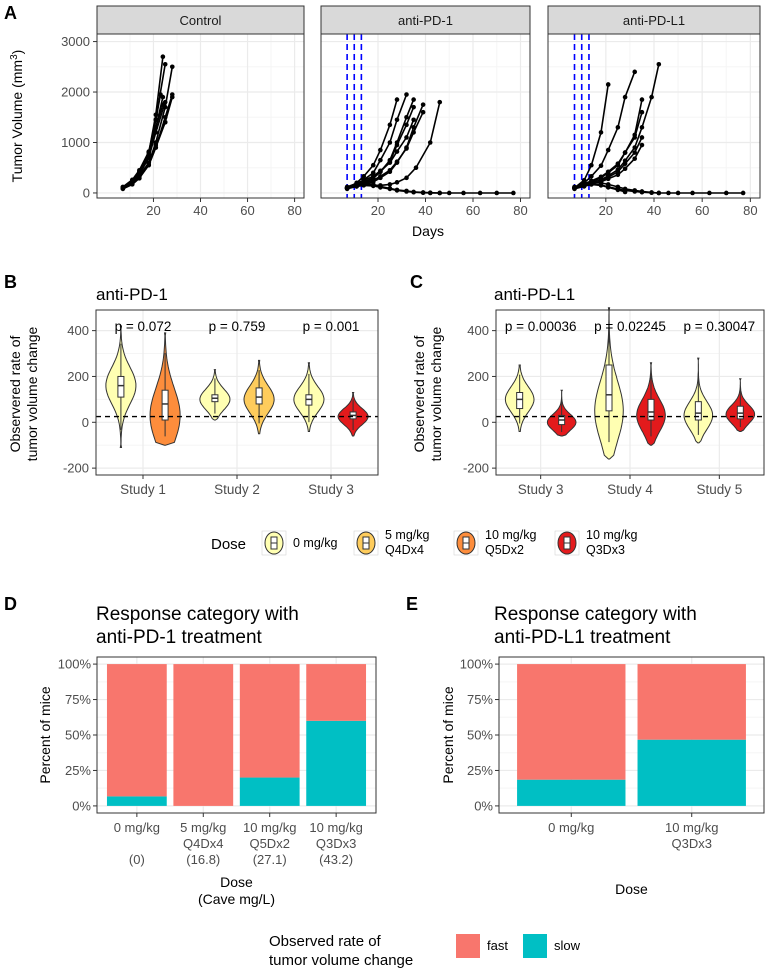 This screenshot has width=768, height=973. I want to click on panel-title-line2: anti-PD-L1 treatment, so click(582, 637).